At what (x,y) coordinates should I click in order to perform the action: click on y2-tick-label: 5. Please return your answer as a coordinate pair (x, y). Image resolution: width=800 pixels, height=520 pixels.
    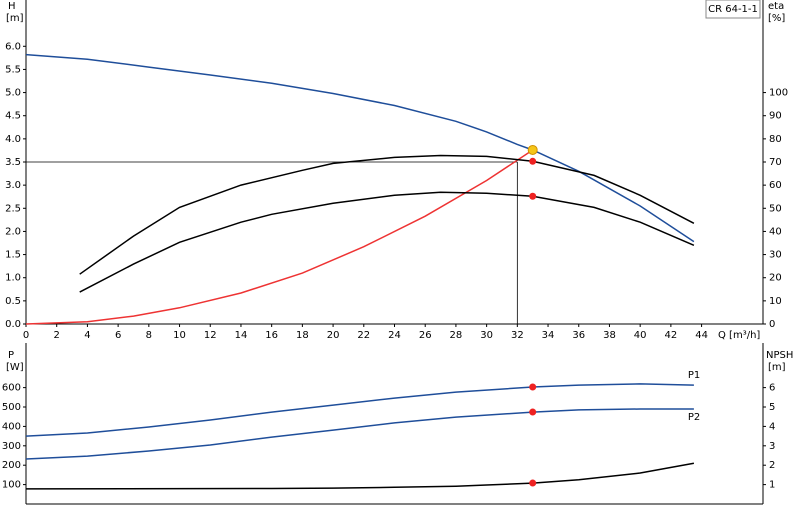
    Looking at the image, I should click on (772, 407).